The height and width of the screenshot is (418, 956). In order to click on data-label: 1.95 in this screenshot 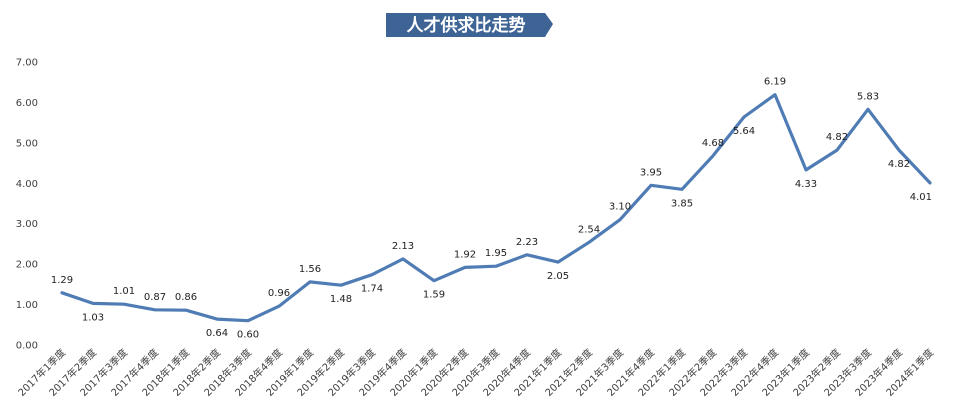, I will do `click(496, 253)`.